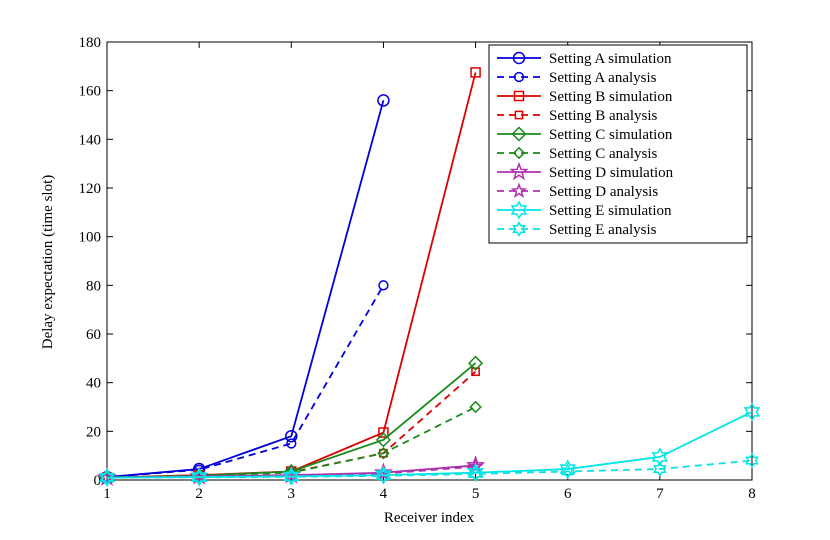  Describe the element at coordinates (603, 230) in the screenshot. I see `legend-label: Setting E analysis` at that location.